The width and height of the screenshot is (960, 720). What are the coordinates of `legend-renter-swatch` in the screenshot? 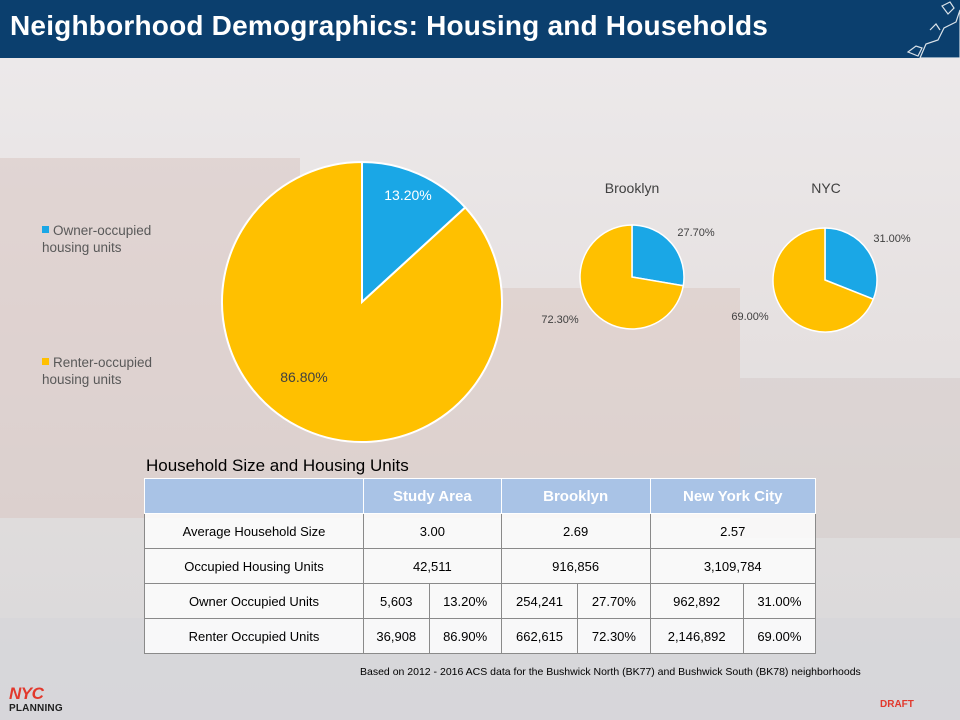 It's located at (45, 361).